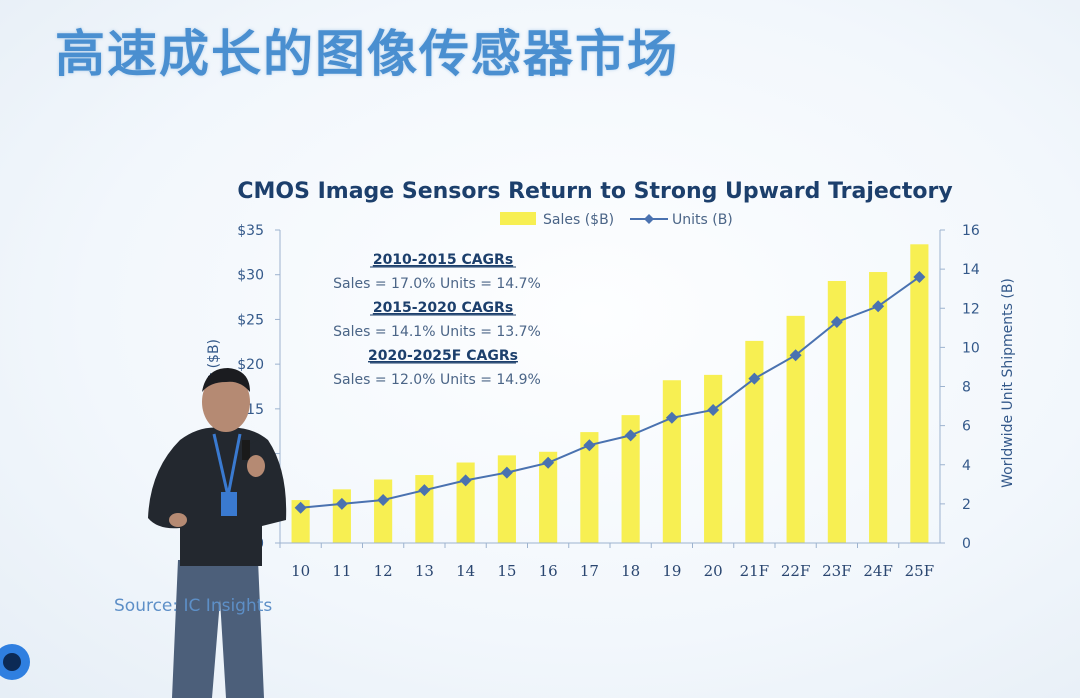 This screenshot has height=698, width=1080. Describe the element at coordinates (443, 308) in the screenshot. I see `cagr-heading: 2015-2020 CAGRs` at that location.